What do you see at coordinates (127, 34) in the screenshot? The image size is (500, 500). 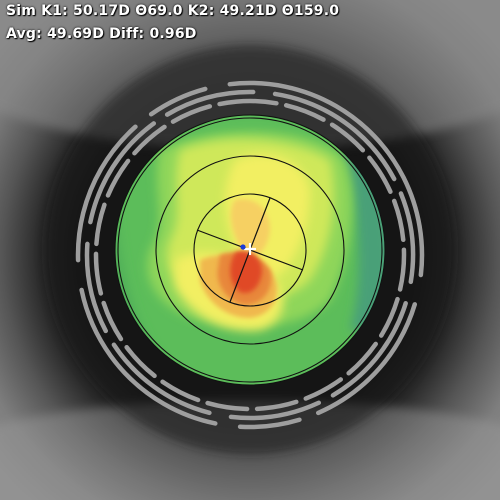 I see `diff-label: Diff:` at bounding box center [127, 34].